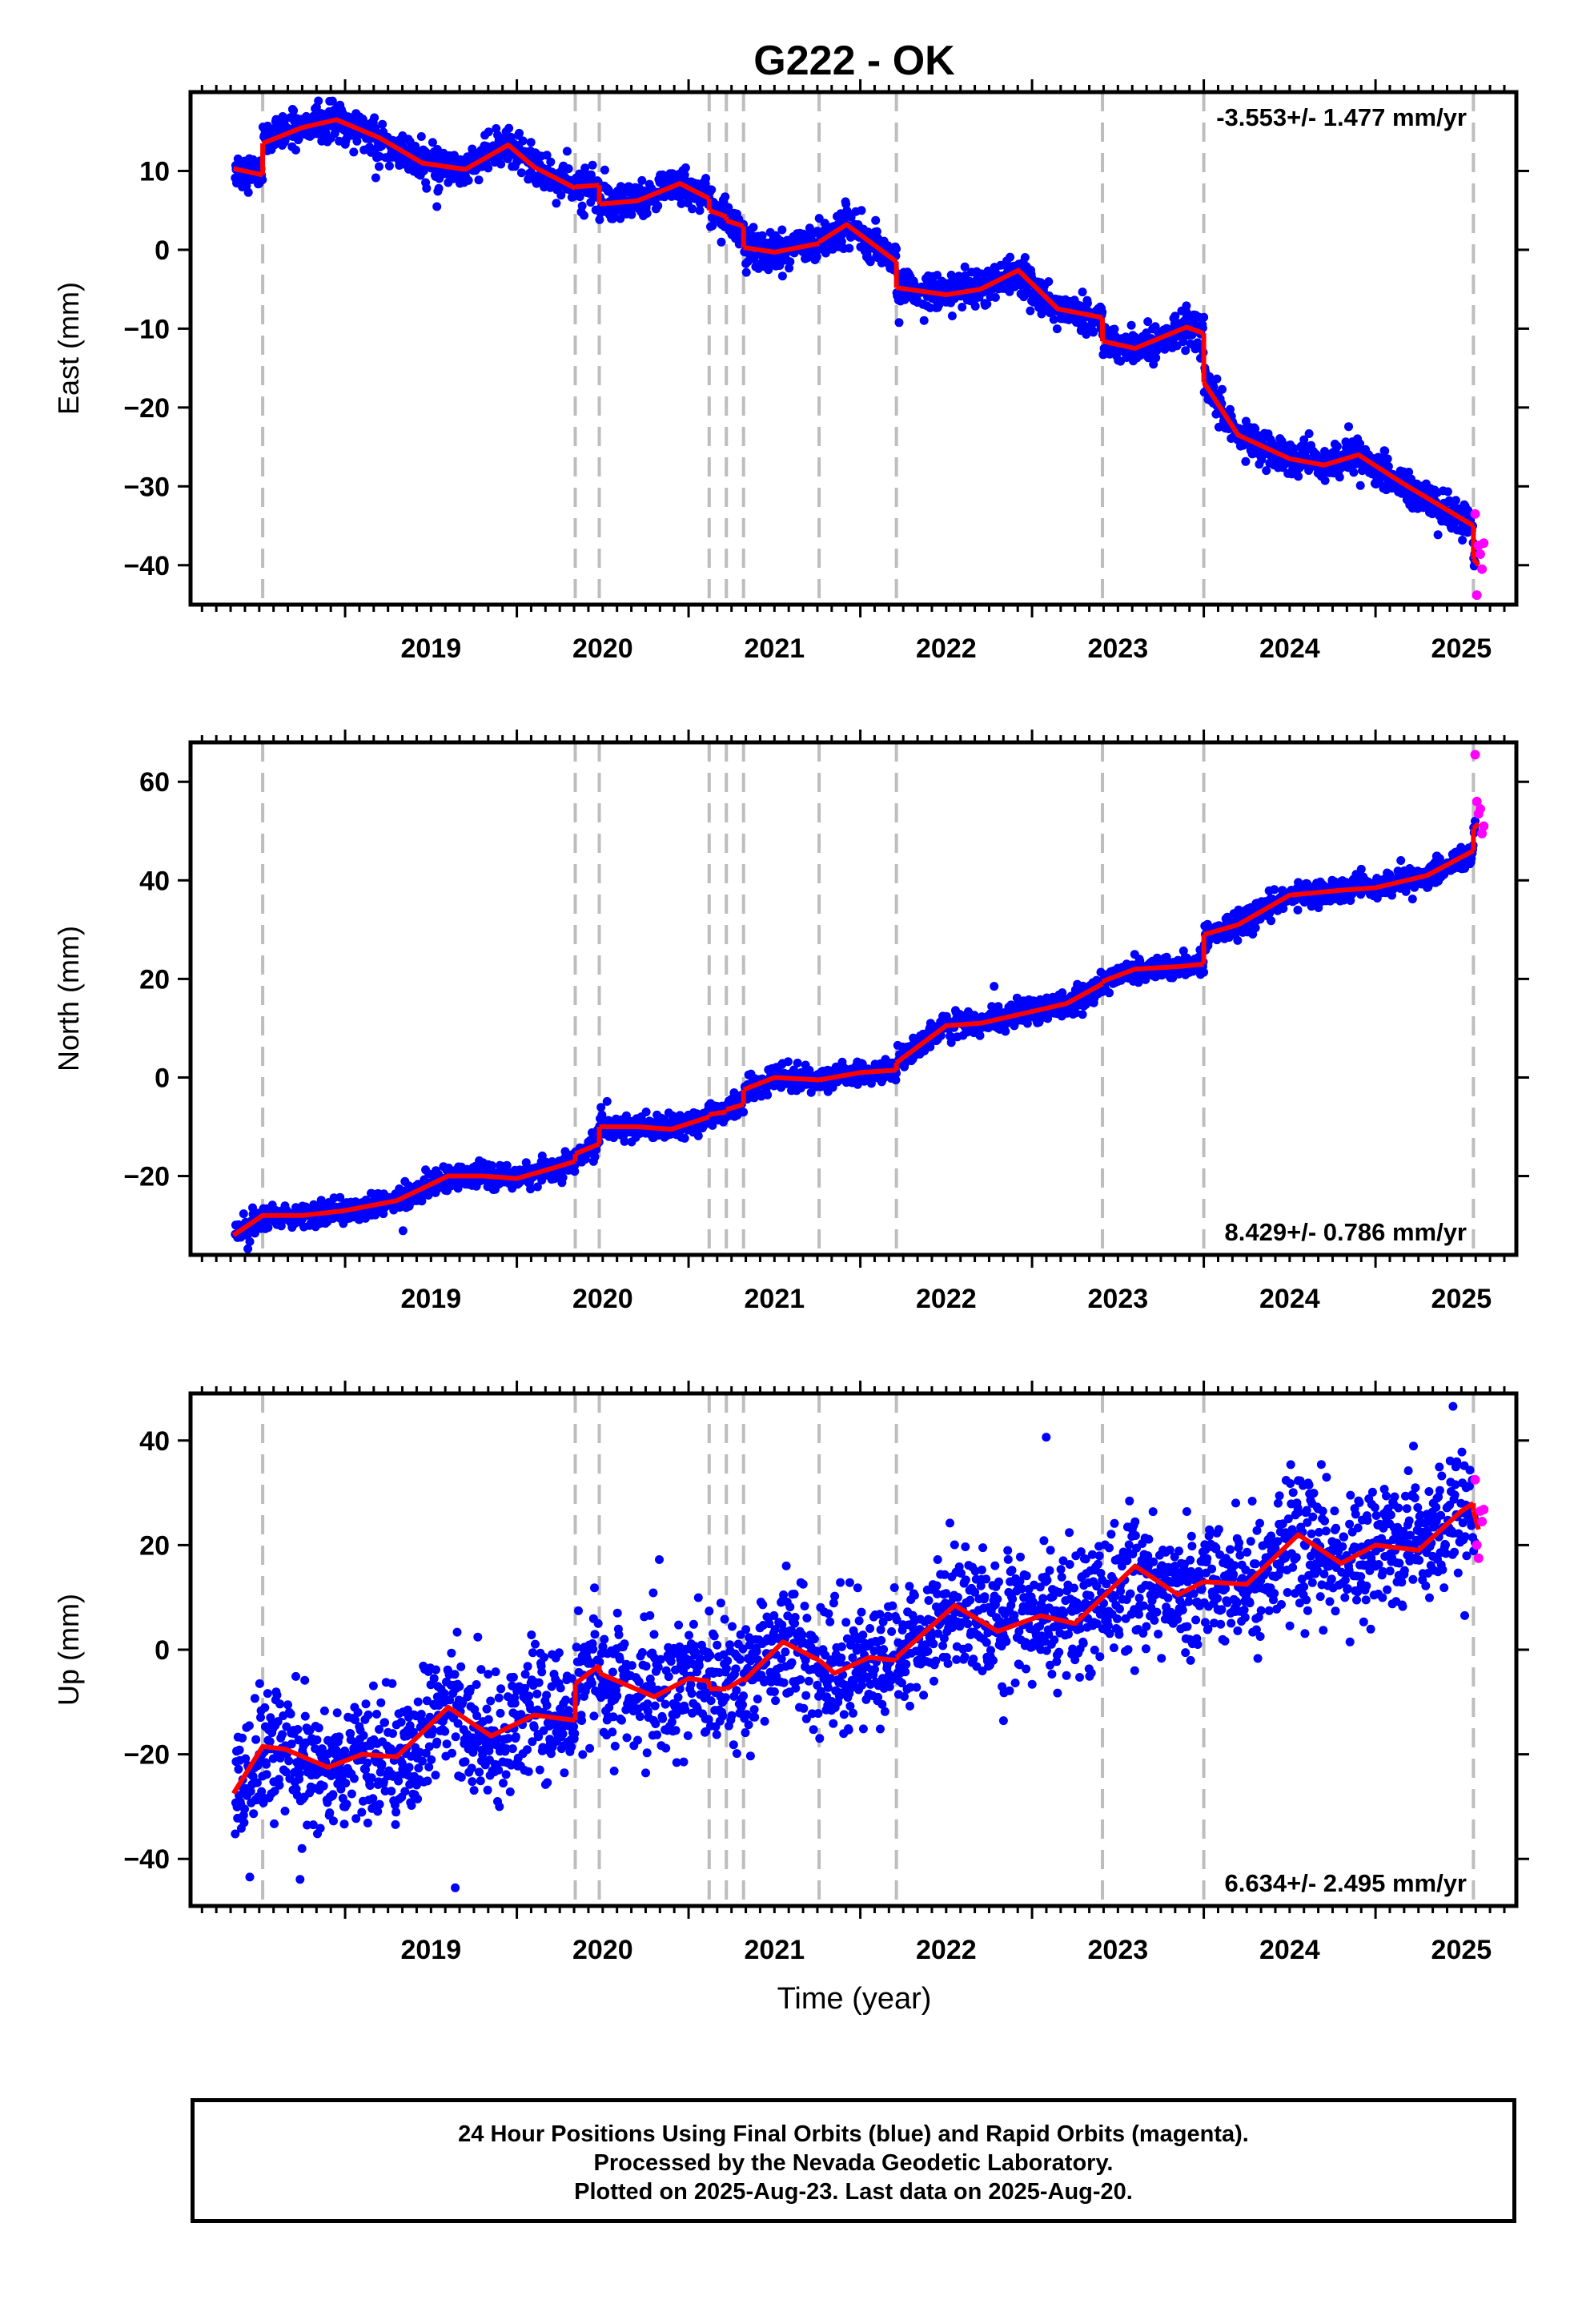 The image size is (1582, 2324). Describe the element at coordinates (146, 408) in the screenshot. I see `y-tick-label: −20` at that location.